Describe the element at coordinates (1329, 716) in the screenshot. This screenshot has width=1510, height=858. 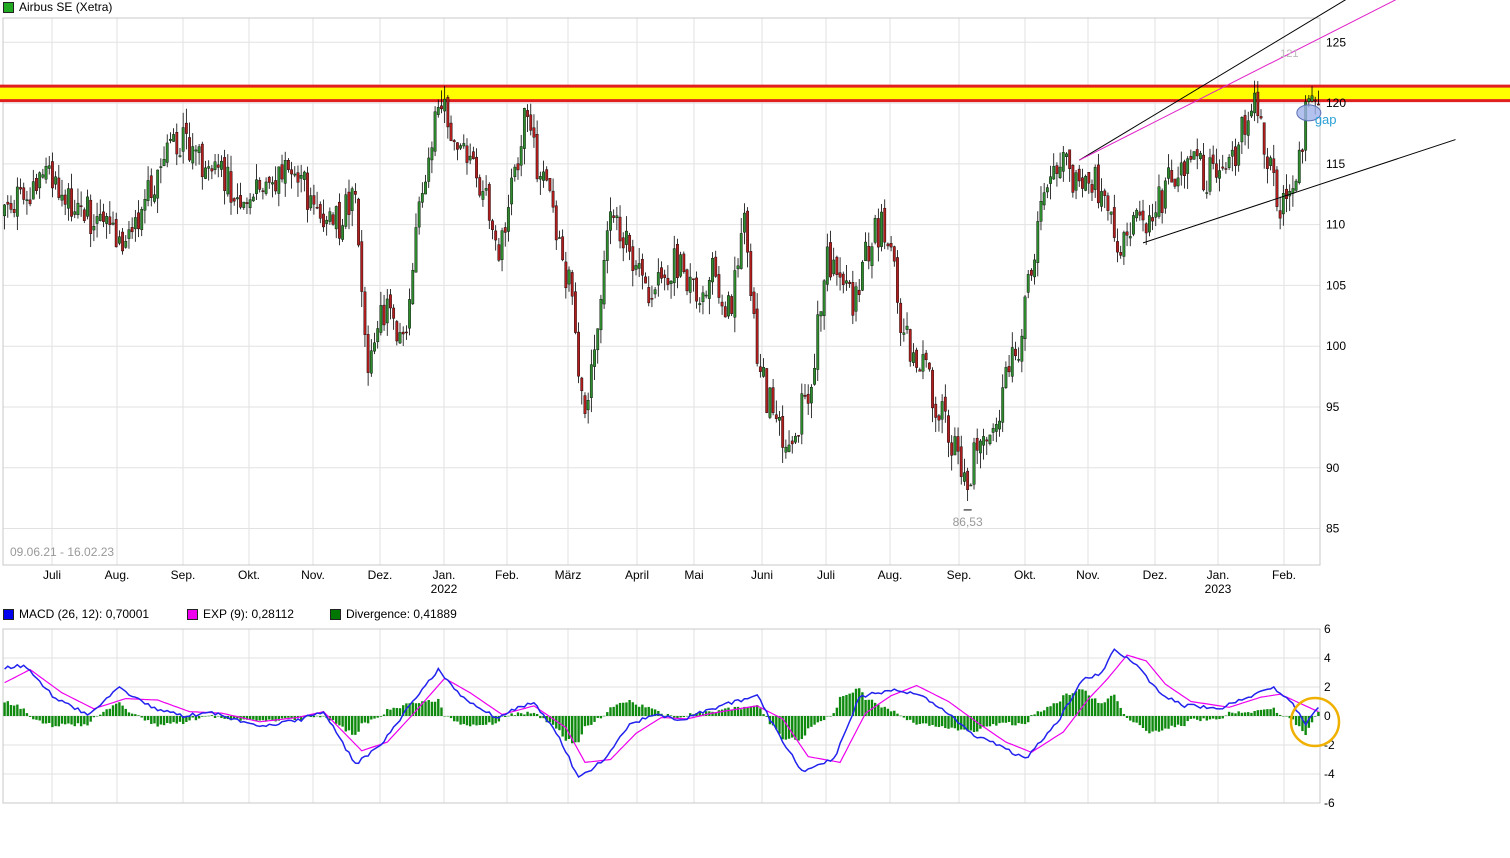
I see `macd-y-ticks: 6 4 2 0 -2 -4 -6` at that location.